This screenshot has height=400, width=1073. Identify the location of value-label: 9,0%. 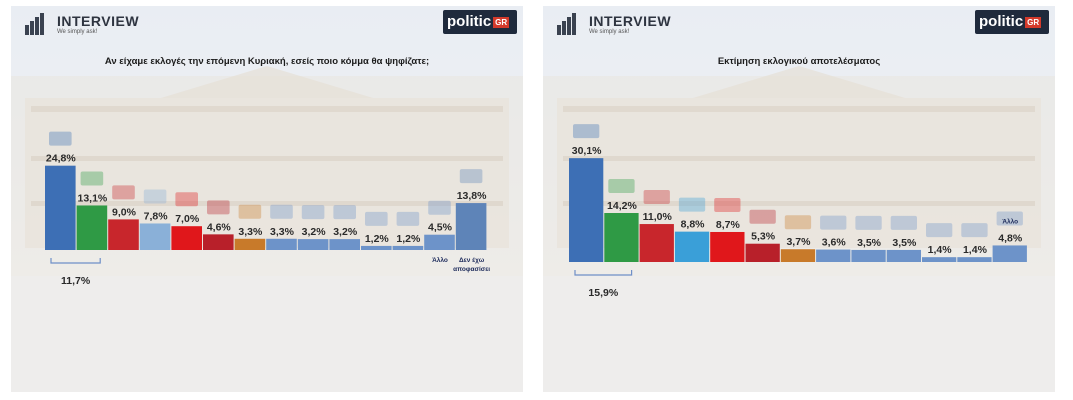
(124, 212).